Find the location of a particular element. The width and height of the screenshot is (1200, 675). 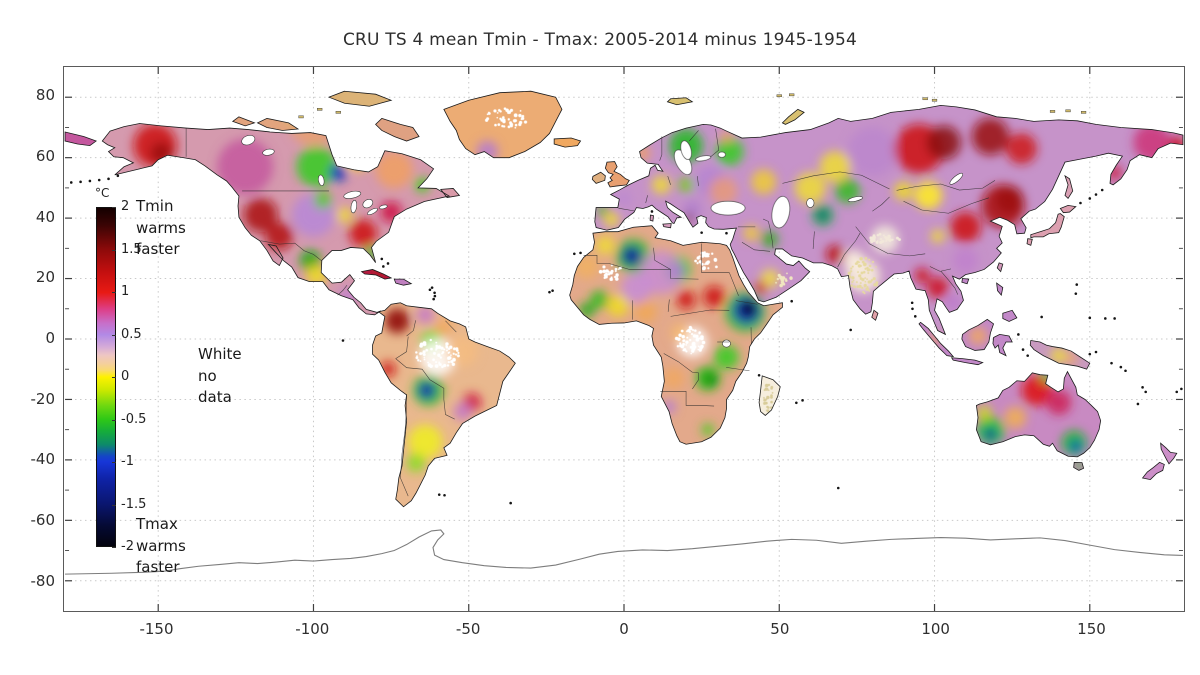

annotation-line: Tmin is located at coordinates (155, 206).